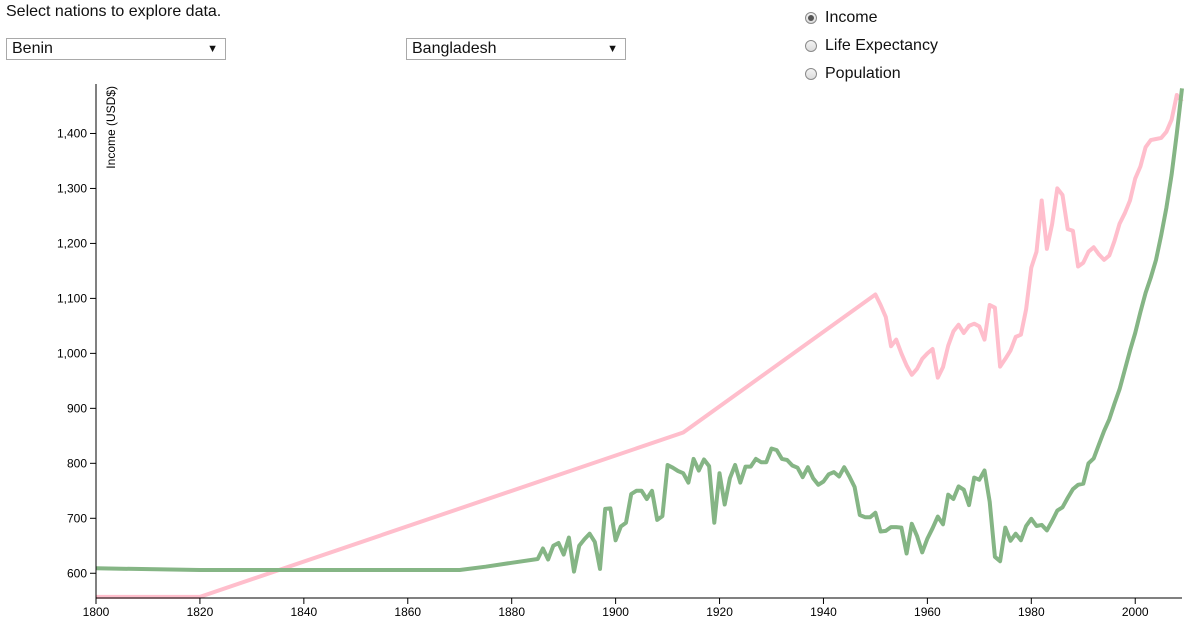 Image resolution: width=1186 pixels, height=626 pixels. Describe the element at coordinates (303, 612) in the screenshot. I see `x-tick-label: 1840` at that location.